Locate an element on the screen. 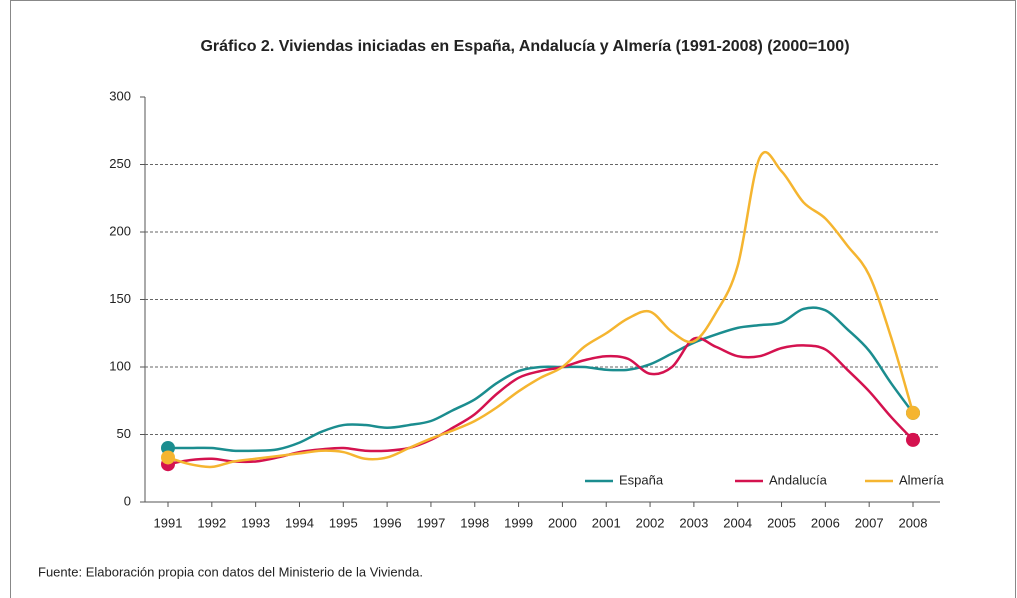 The height and width of the screenshot is (598, 1017). x-tick-label: 2003 is located at coordinates (693, 522).